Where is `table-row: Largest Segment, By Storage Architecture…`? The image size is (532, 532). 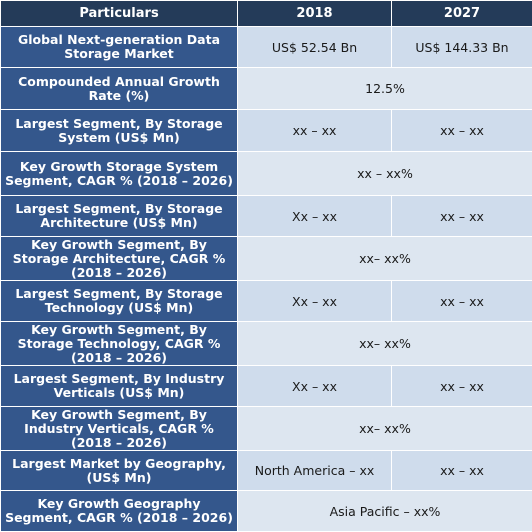
table-row: Largest Segment, By Storage Architecture… is located at coordinates (266, 216).